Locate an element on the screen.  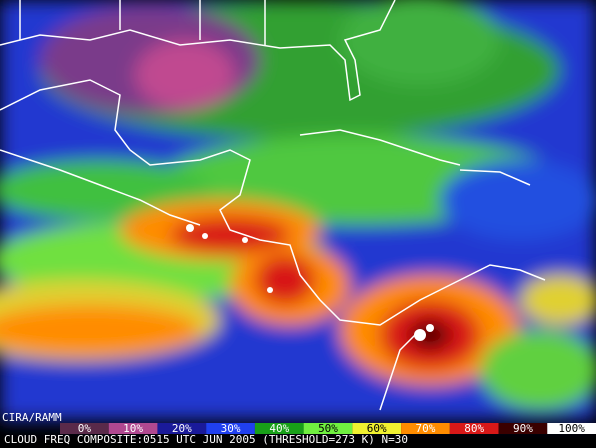
hot-spots is located at coordinates (310, 282).